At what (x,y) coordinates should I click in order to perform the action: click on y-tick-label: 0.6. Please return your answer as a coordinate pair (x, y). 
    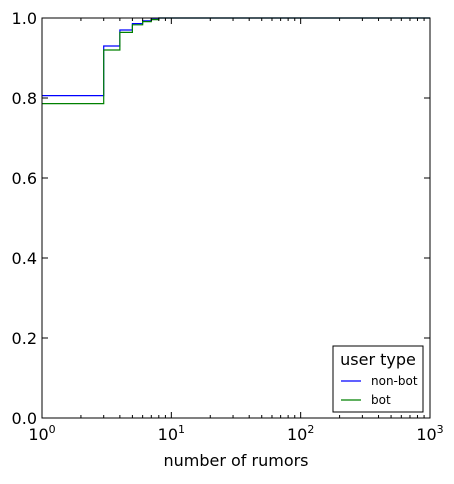
    Looking at the image, I should click on (24, 178).